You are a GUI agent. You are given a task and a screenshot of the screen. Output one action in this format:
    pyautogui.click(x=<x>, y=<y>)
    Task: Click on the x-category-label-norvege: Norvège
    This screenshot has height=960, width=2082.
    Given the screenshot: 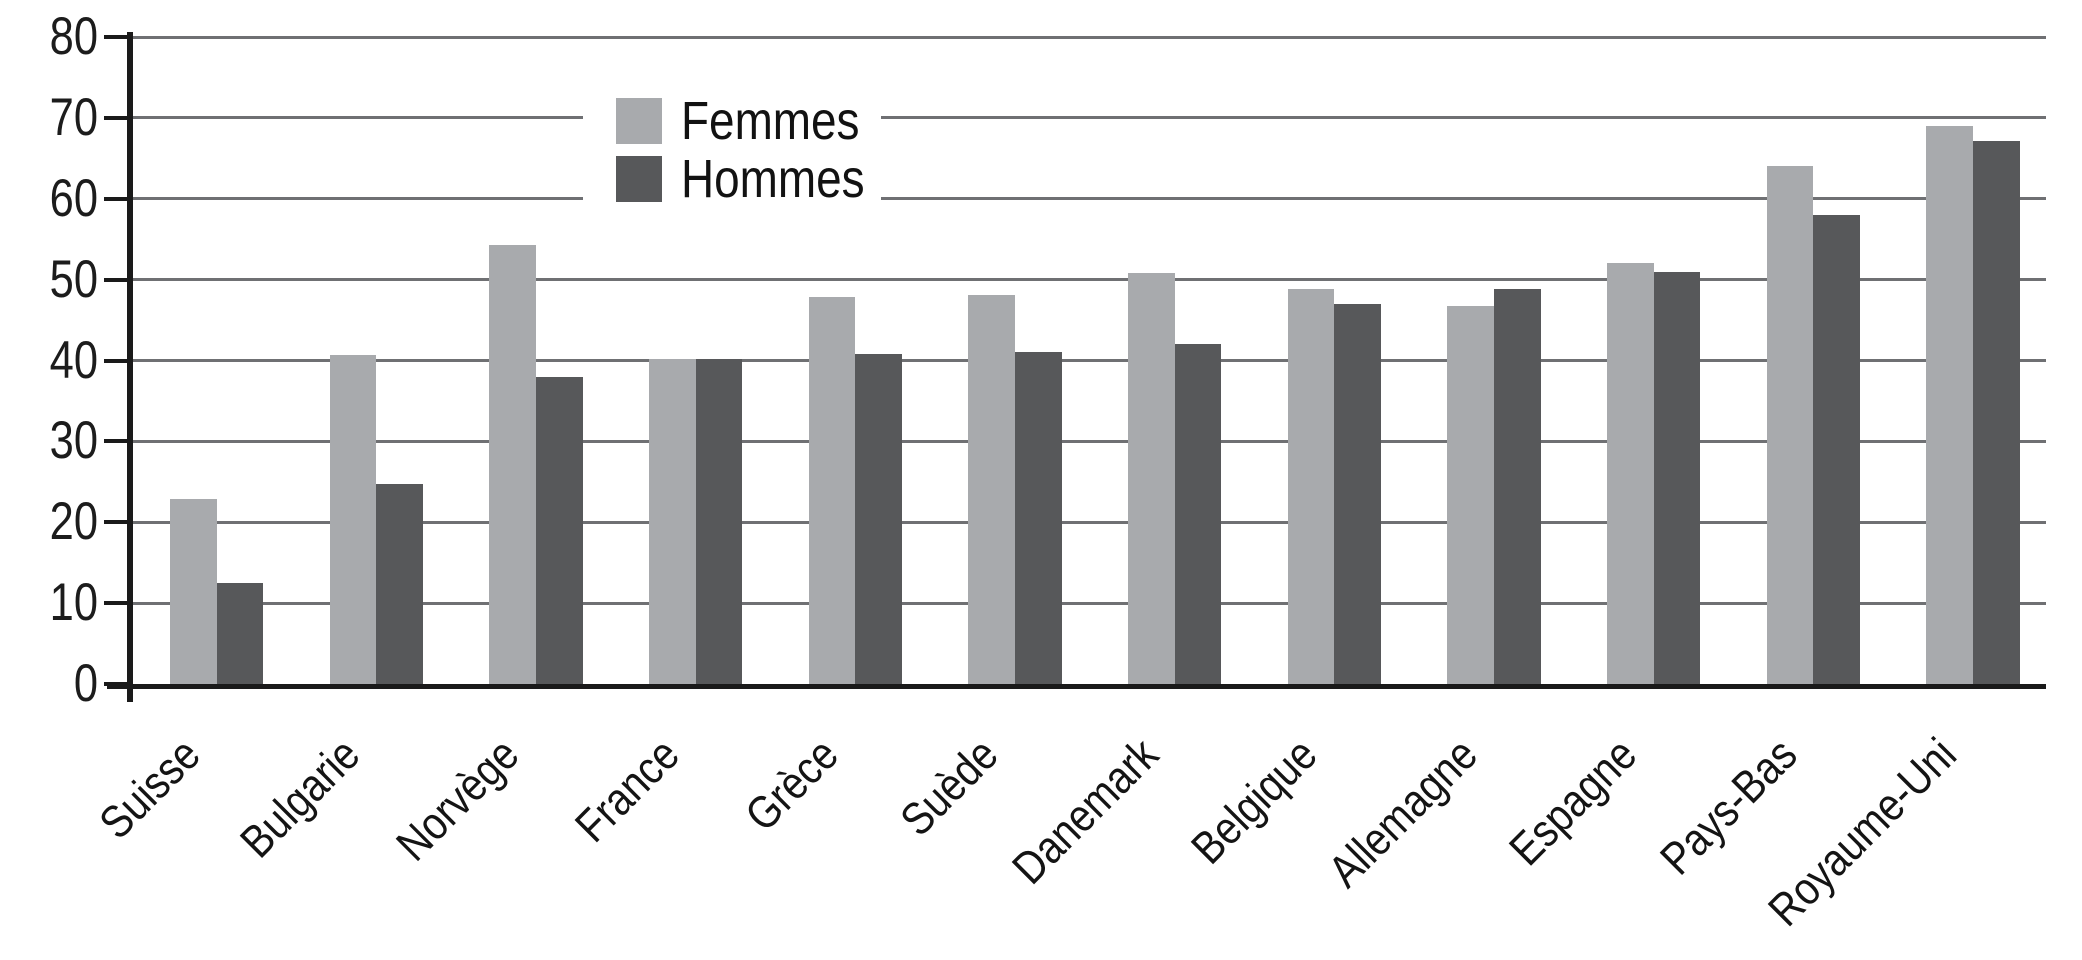 What is the action you would take?
    pyautogui.click(x=457, y=799)
    